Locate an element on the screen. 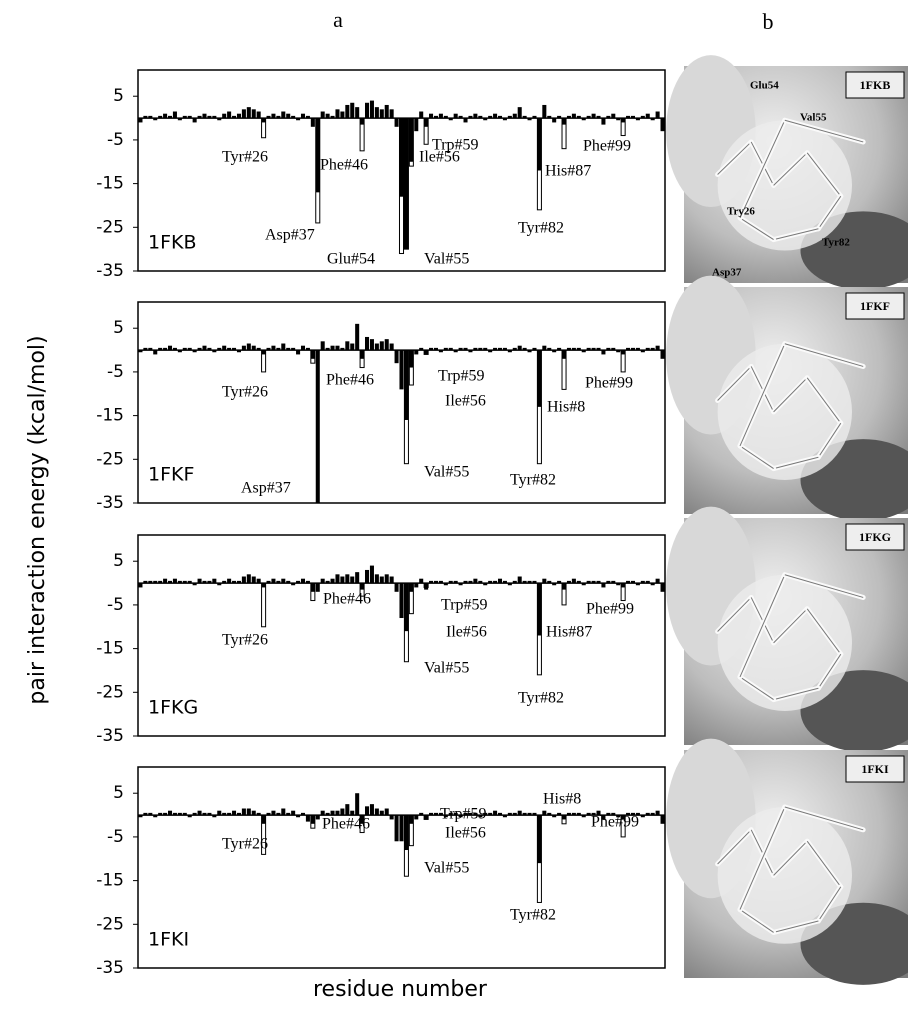 This screenshot has height=1010, width=908. y-tick-label: -25 is located at coordinates (110, 692).